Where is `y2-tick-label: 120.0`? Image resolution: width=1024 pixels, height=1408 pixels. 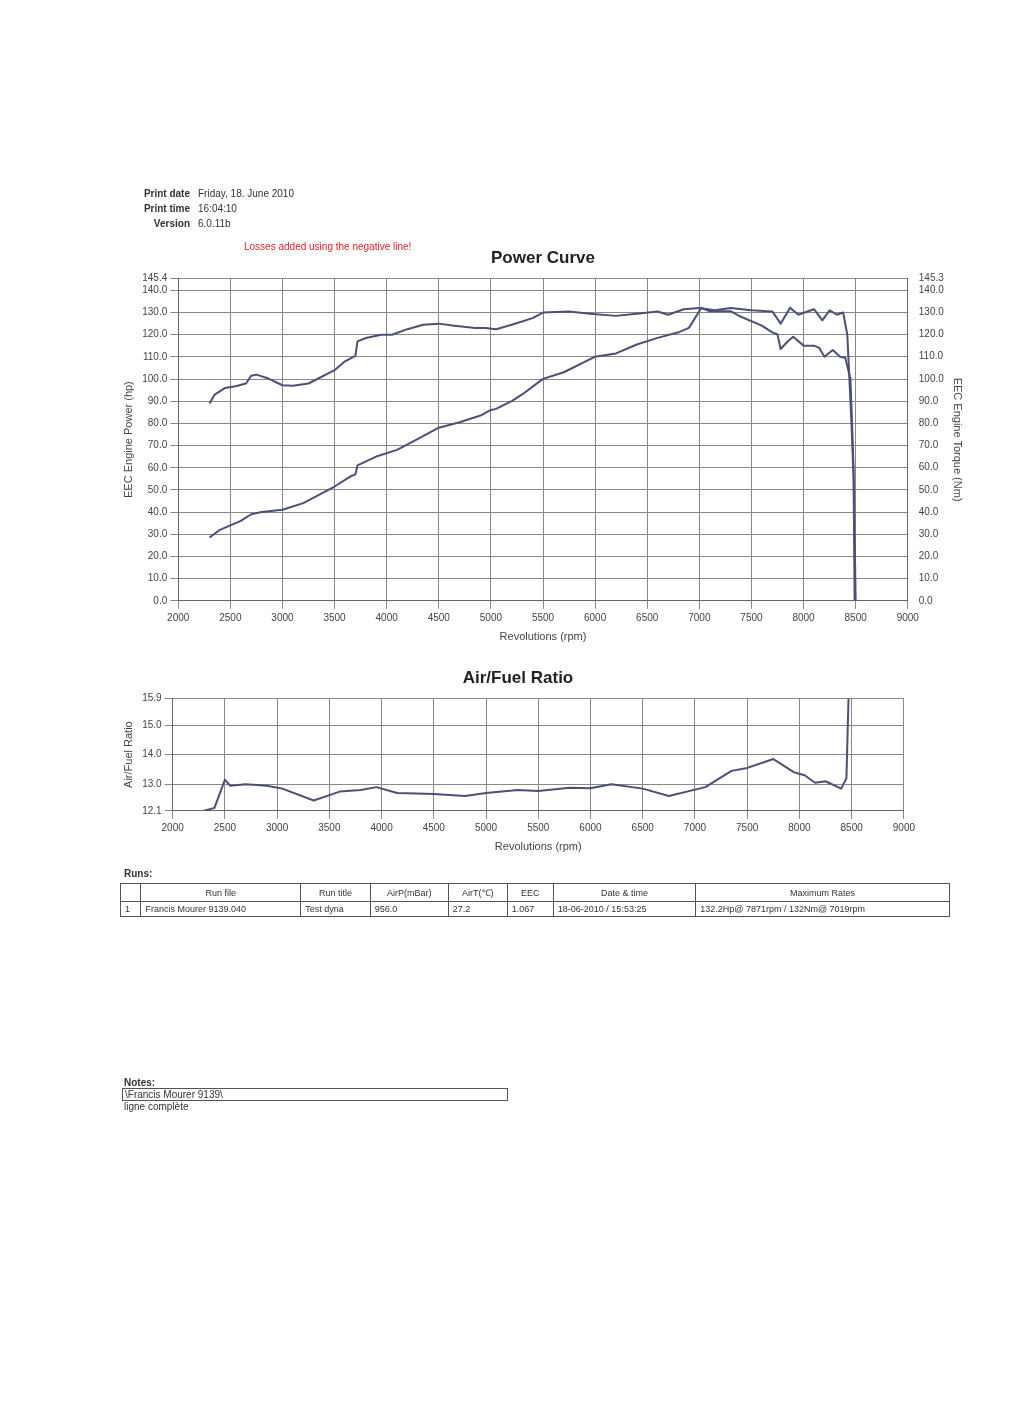
y2-tick-label: 120.0 is located at coordinates (931, 334).